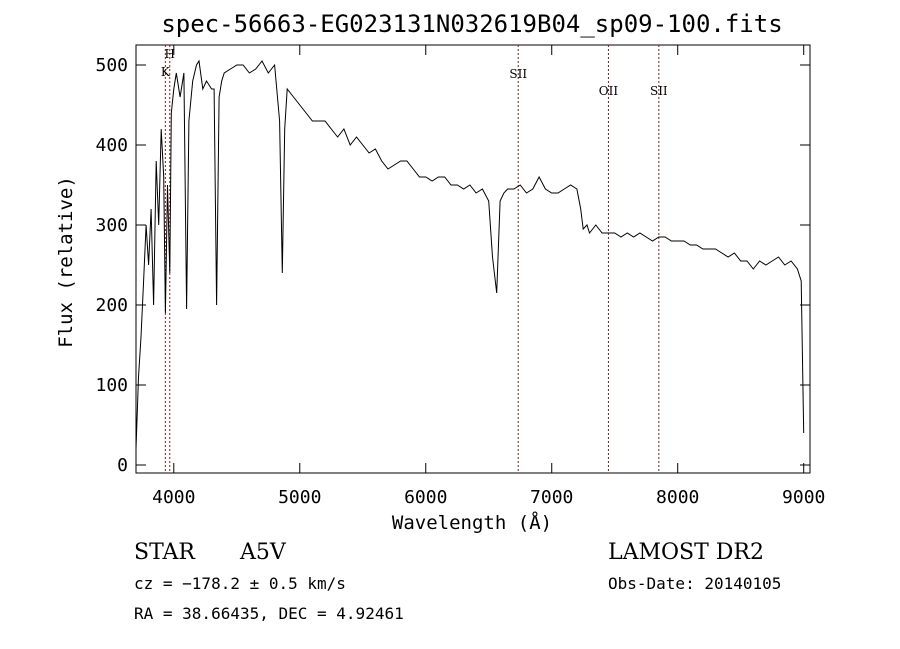  I want to click on object-class: STAR, so click(165, 552).